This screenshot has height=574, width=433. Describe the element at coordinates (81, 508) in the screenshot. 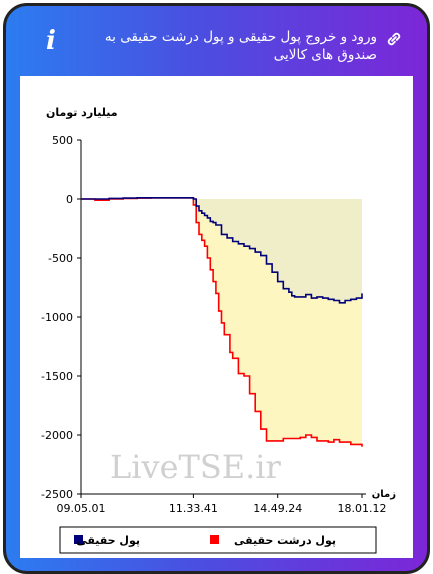

I see `x-tick-label: 09.05.01` at that location.